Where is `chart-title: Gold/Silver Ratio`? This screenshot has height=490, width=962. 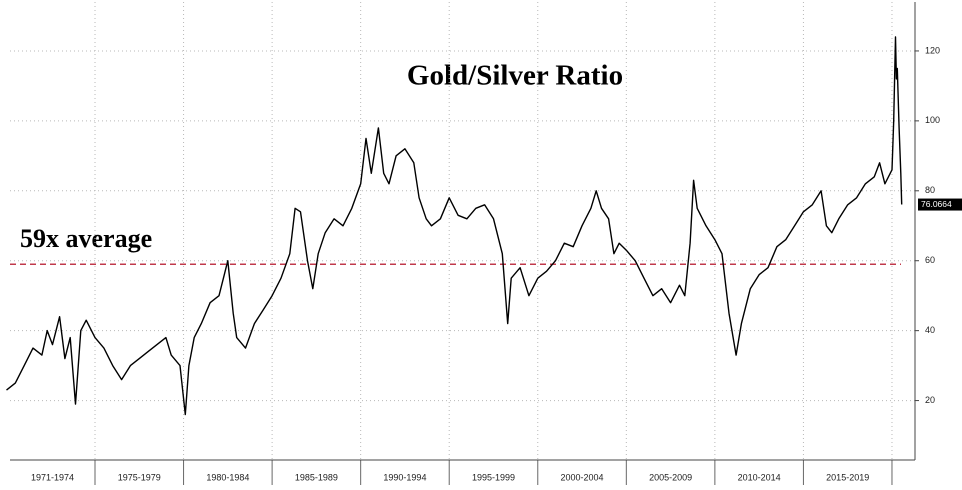 chart-title: Gold/Silver Ratio is located at coordinates (515, 76).